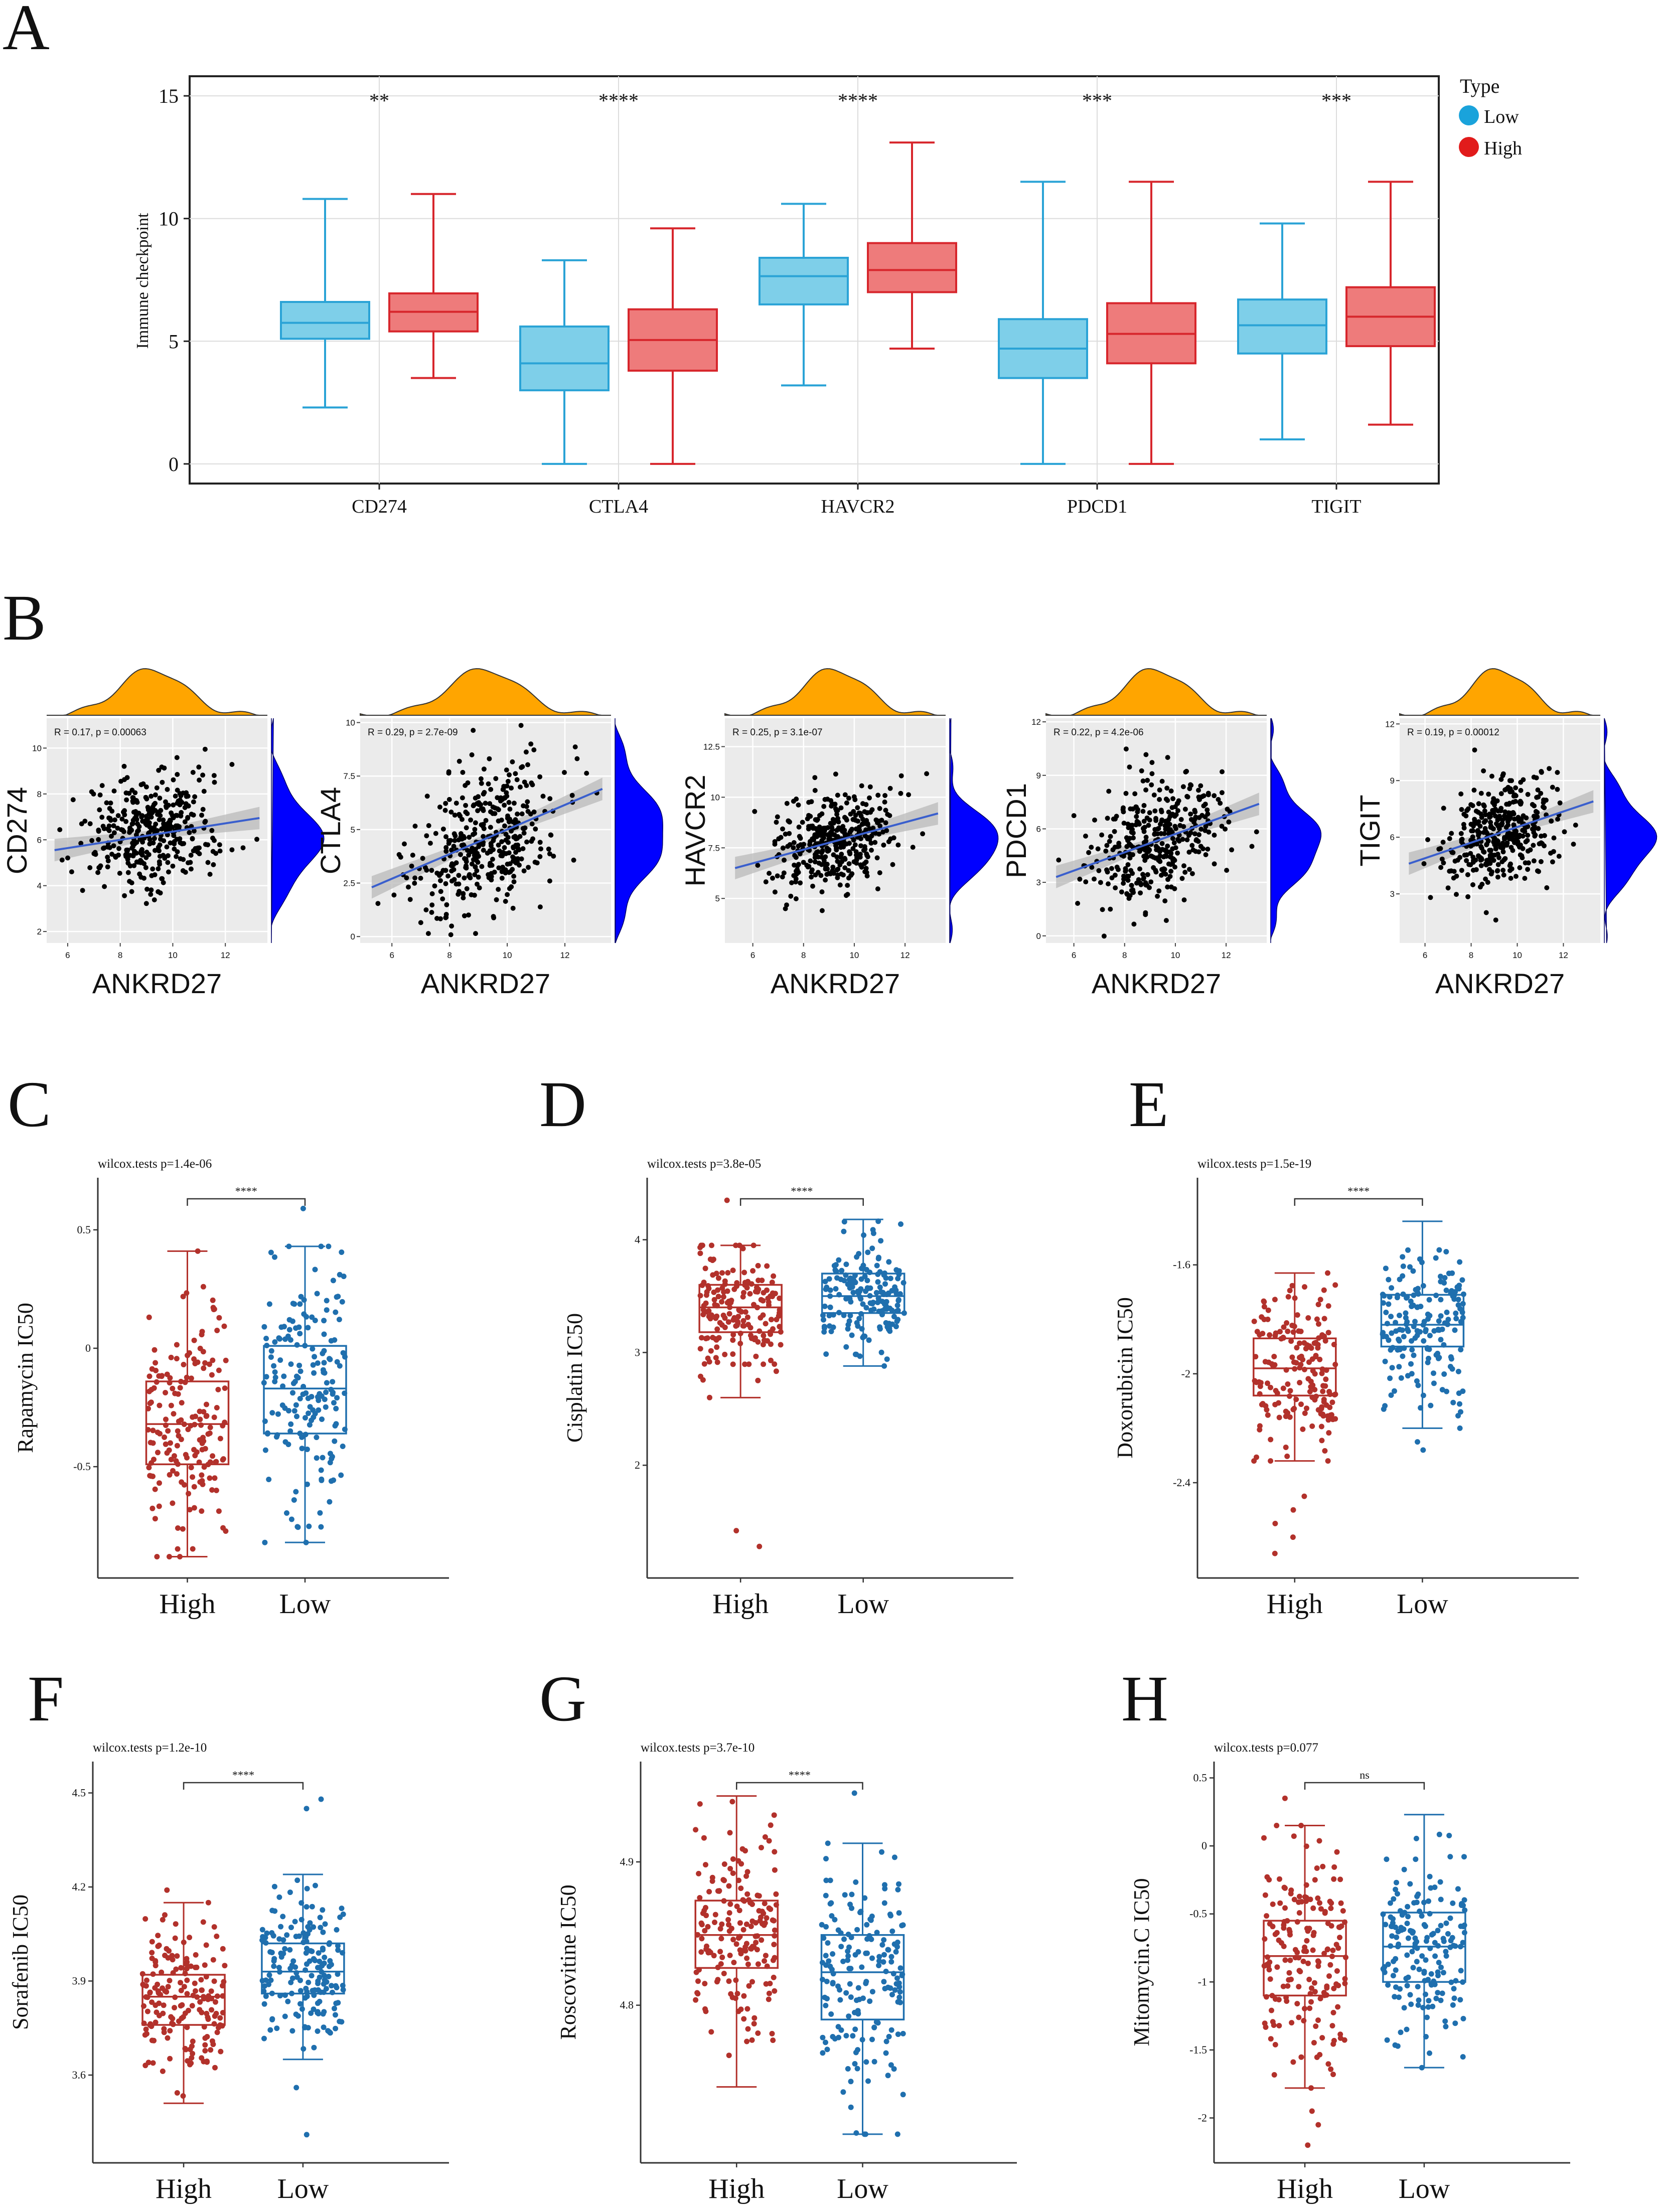 The width and height of the screenshot is (1659, 2212). Describe the element at coordinates (349, 883) in the screenshot. I see `scatter-y-tick-label: 2.5` at that location.